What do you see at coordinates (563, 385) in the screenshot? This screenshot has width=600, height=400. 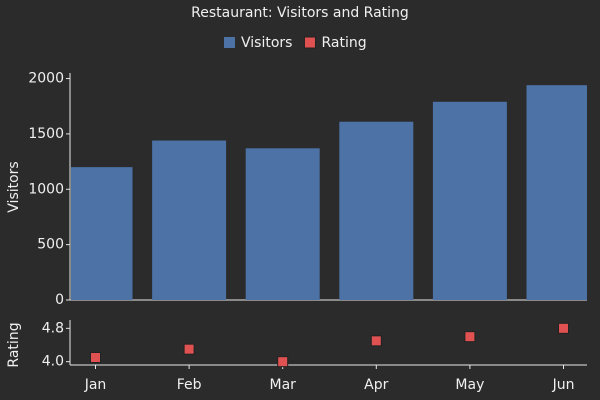 I see `x-tick-label: Jun` at bounding box center [563, 385].